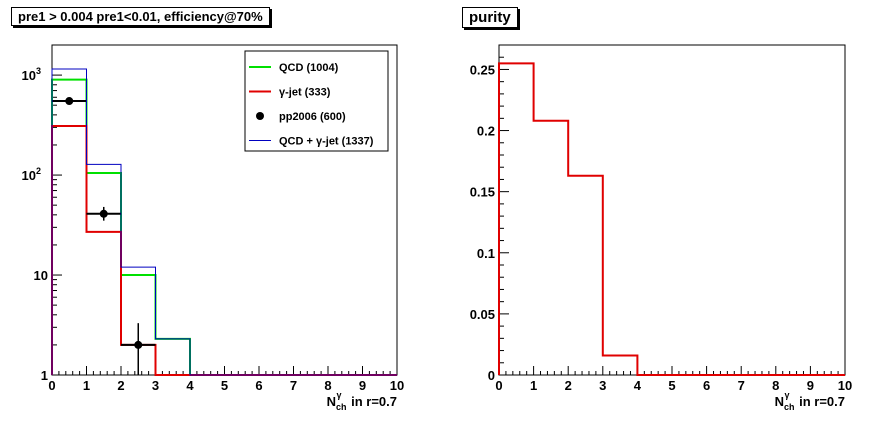 The image size is (896, 422). Describe the element at coordinates (312, 117) in the screenshot. I see `legend-label: pp2006 (600)` at that location.